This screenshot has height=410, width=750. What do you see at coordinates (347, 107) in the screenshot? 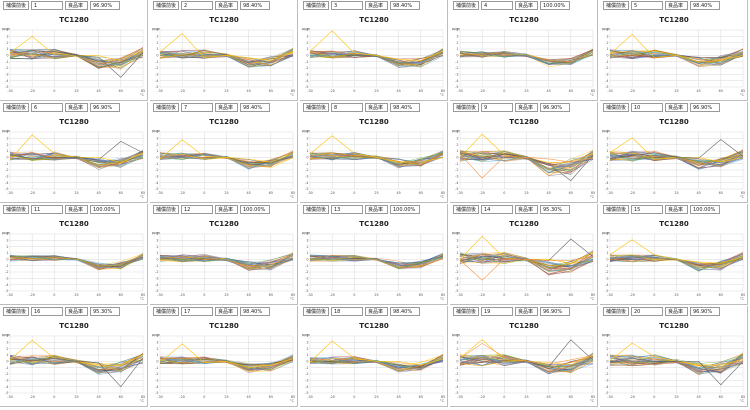
I see `sample-index-cell: 8` at bounding box center [347, 107].